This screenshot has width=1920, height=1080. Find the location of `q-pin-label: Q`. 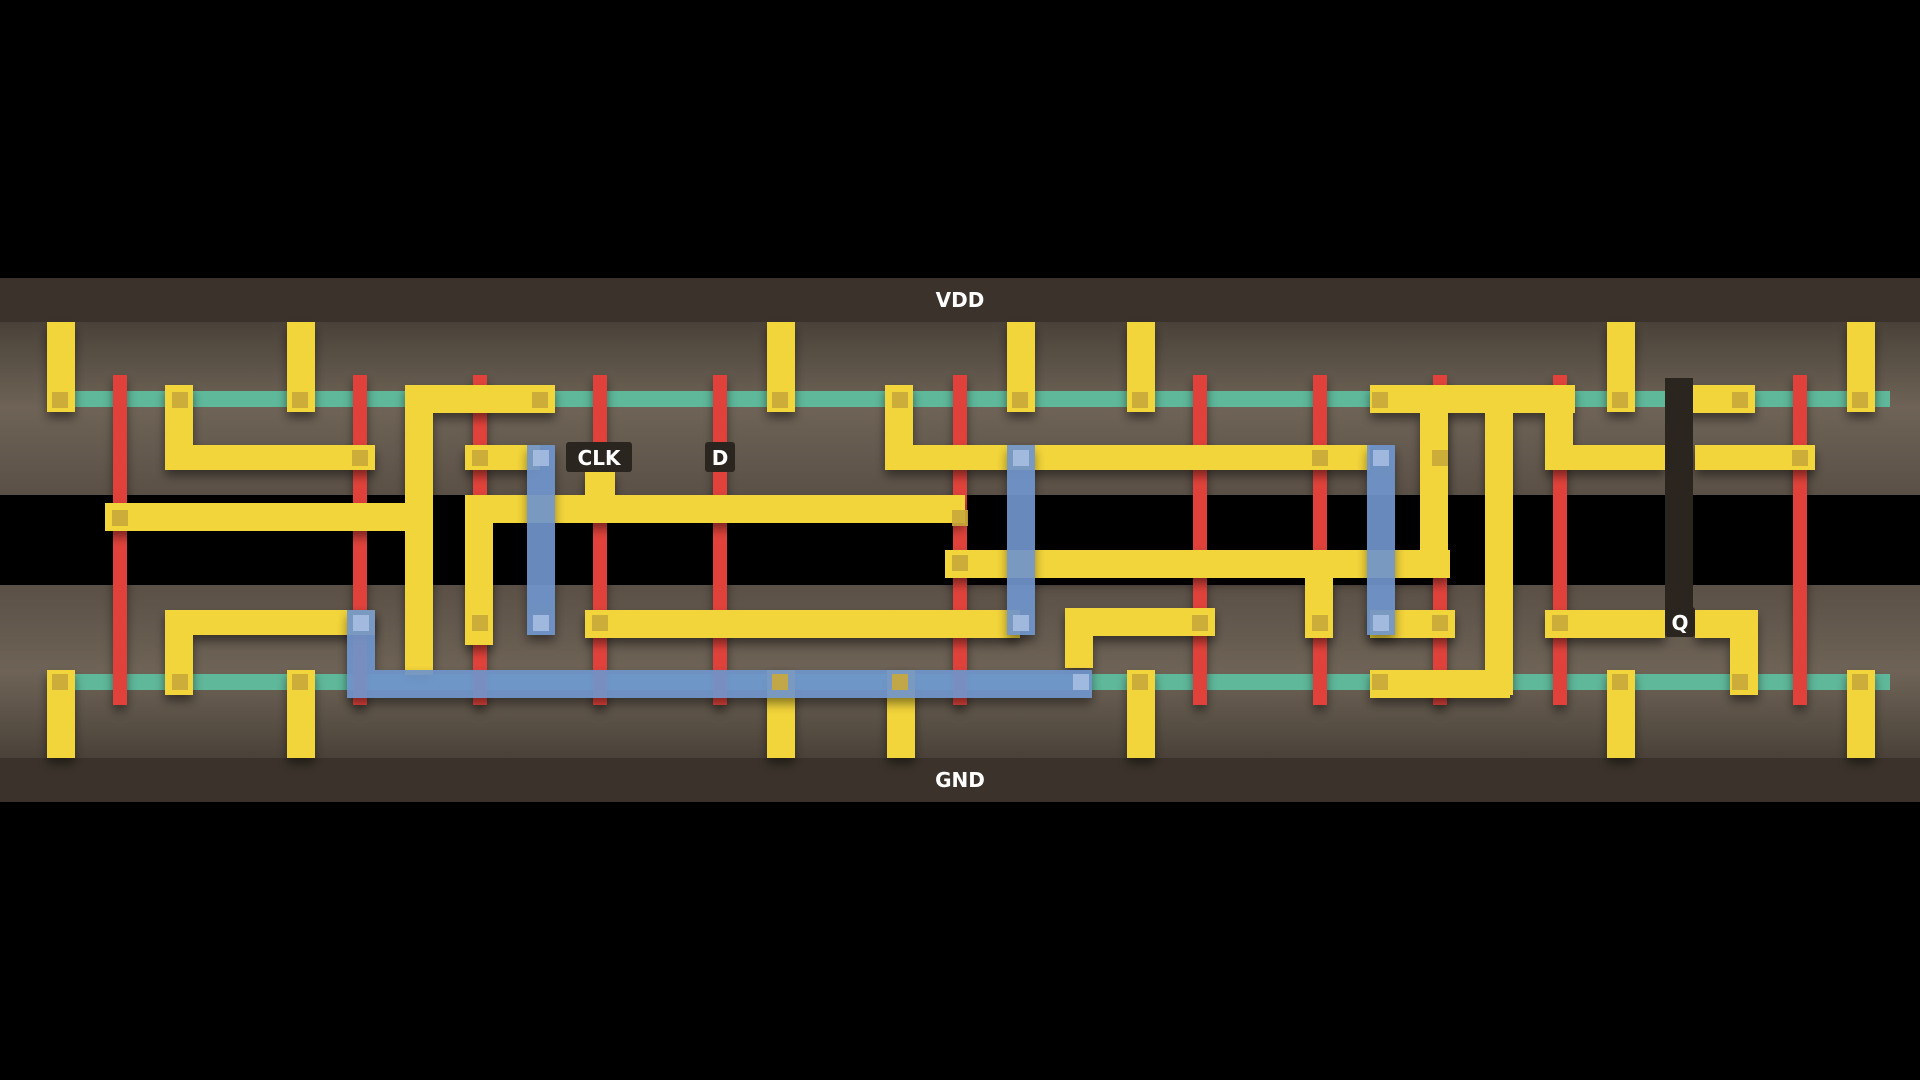

q-pin-label: Q is located at coordinates (1679, 623).